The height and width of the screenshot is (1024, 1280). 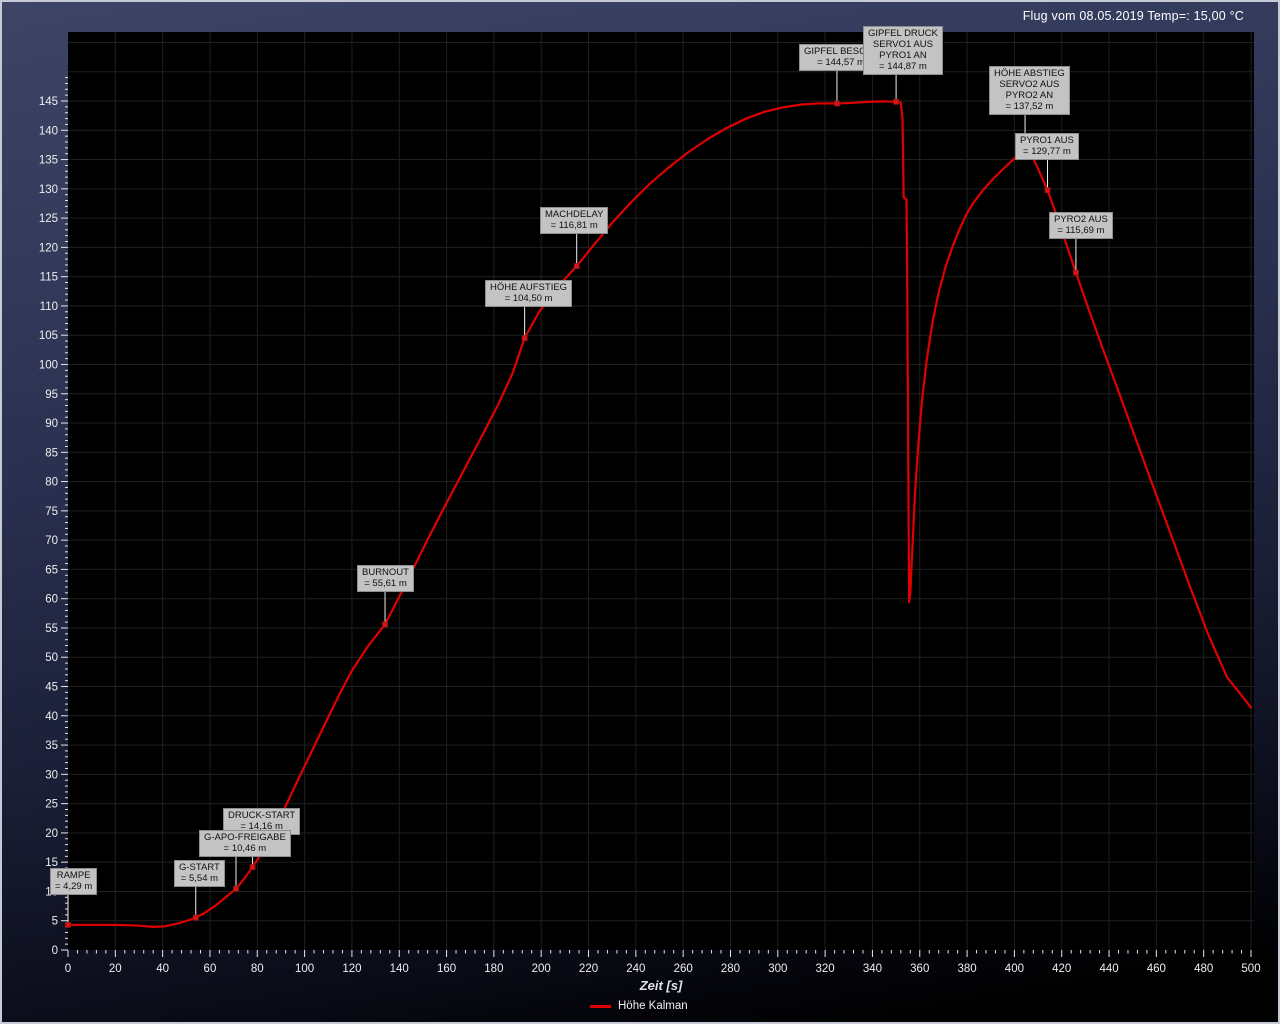 I want to click on event-label-machdelay: MACHDELAY = 116,81 m, so click(x=574, y=220).